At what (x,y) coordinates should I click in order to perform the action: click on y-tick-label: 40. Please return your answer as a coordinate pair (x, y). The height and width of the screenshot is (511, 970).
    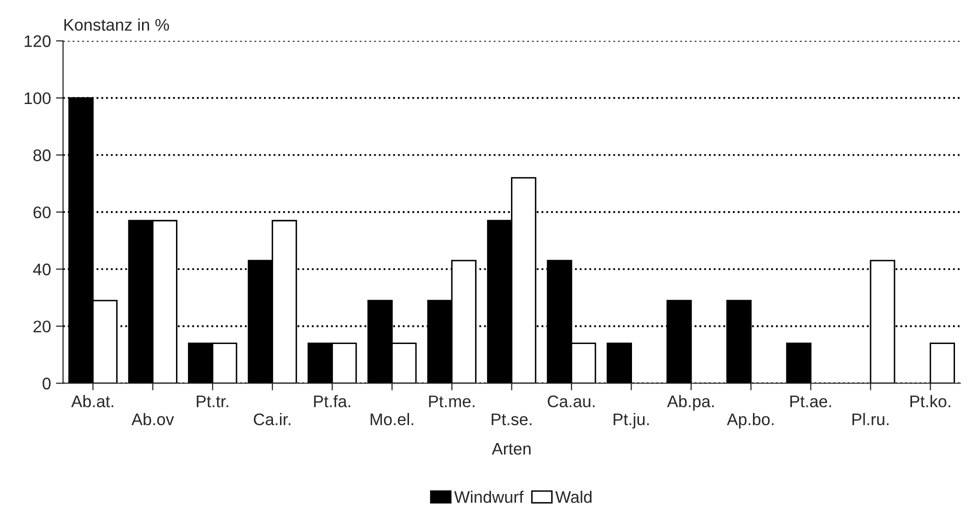
    Looking at the image, I should click on (42, 270).